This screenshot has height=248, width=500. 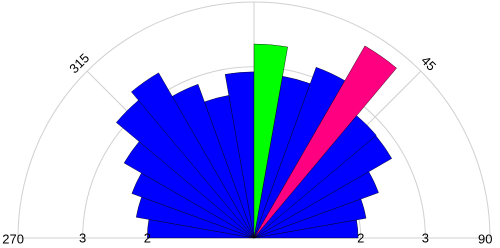 What do you see at coordinates (428, 63) in the screenshot?
I see `theta-tick-label: 45` at bounding box center [428, 63].